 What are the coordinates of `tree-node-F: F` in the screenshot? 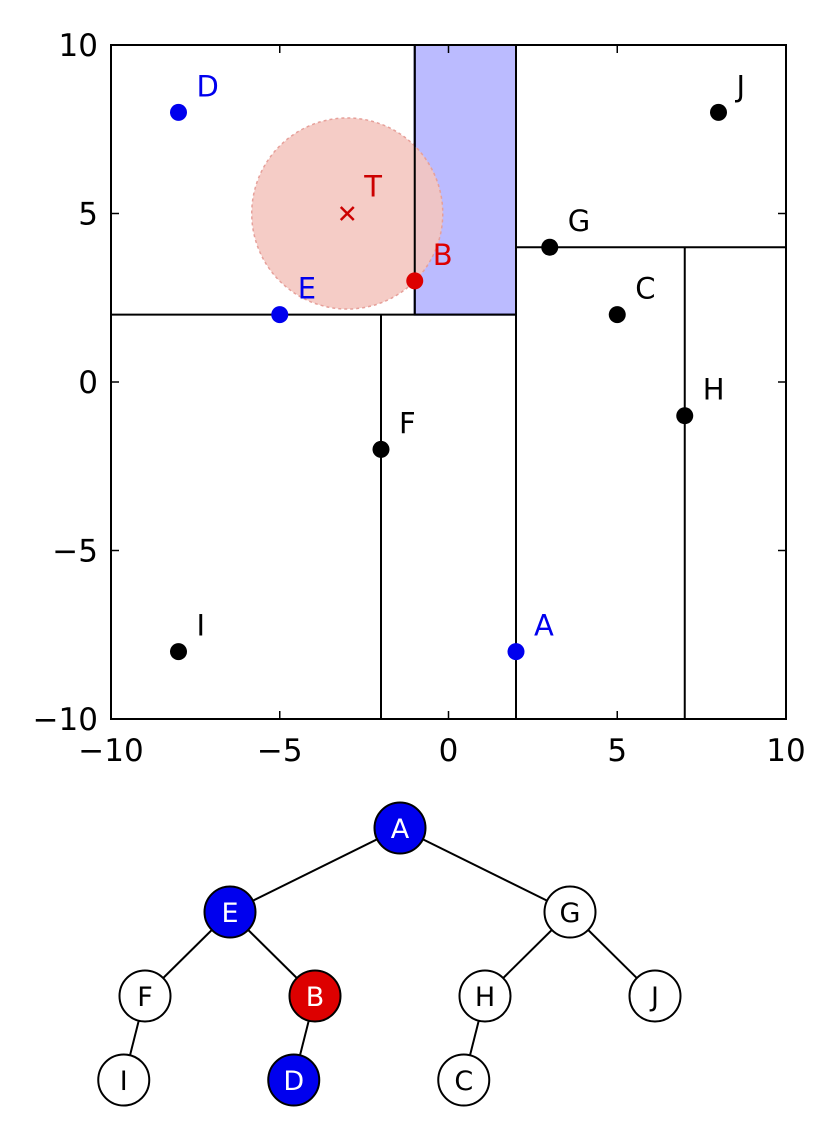 It's located at (145, 996).